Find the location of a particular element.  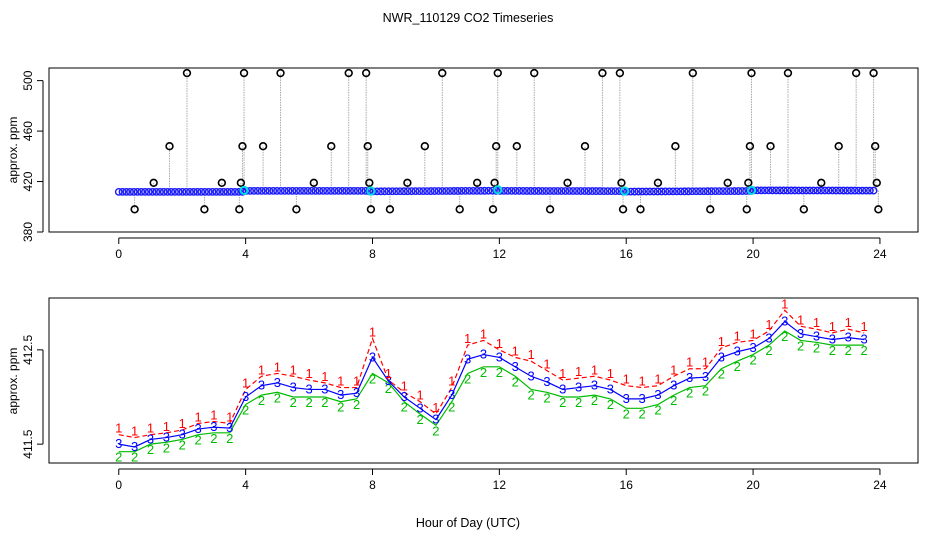

x-tick-label: 4 is located at coordinates (245, 254).